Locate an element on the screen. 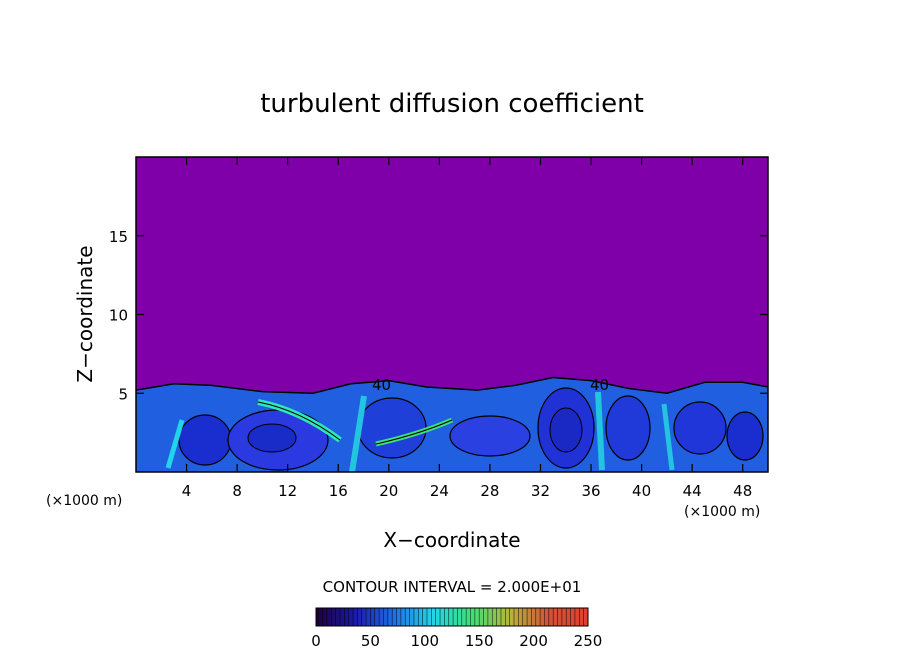  x-tick-label: 12 is located at coordinates (287, 491).